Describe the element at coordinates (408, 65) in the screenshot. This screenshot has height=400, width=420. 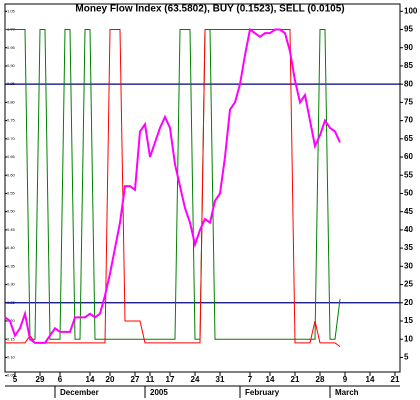
I see `y-tick-label: 85` at that location.